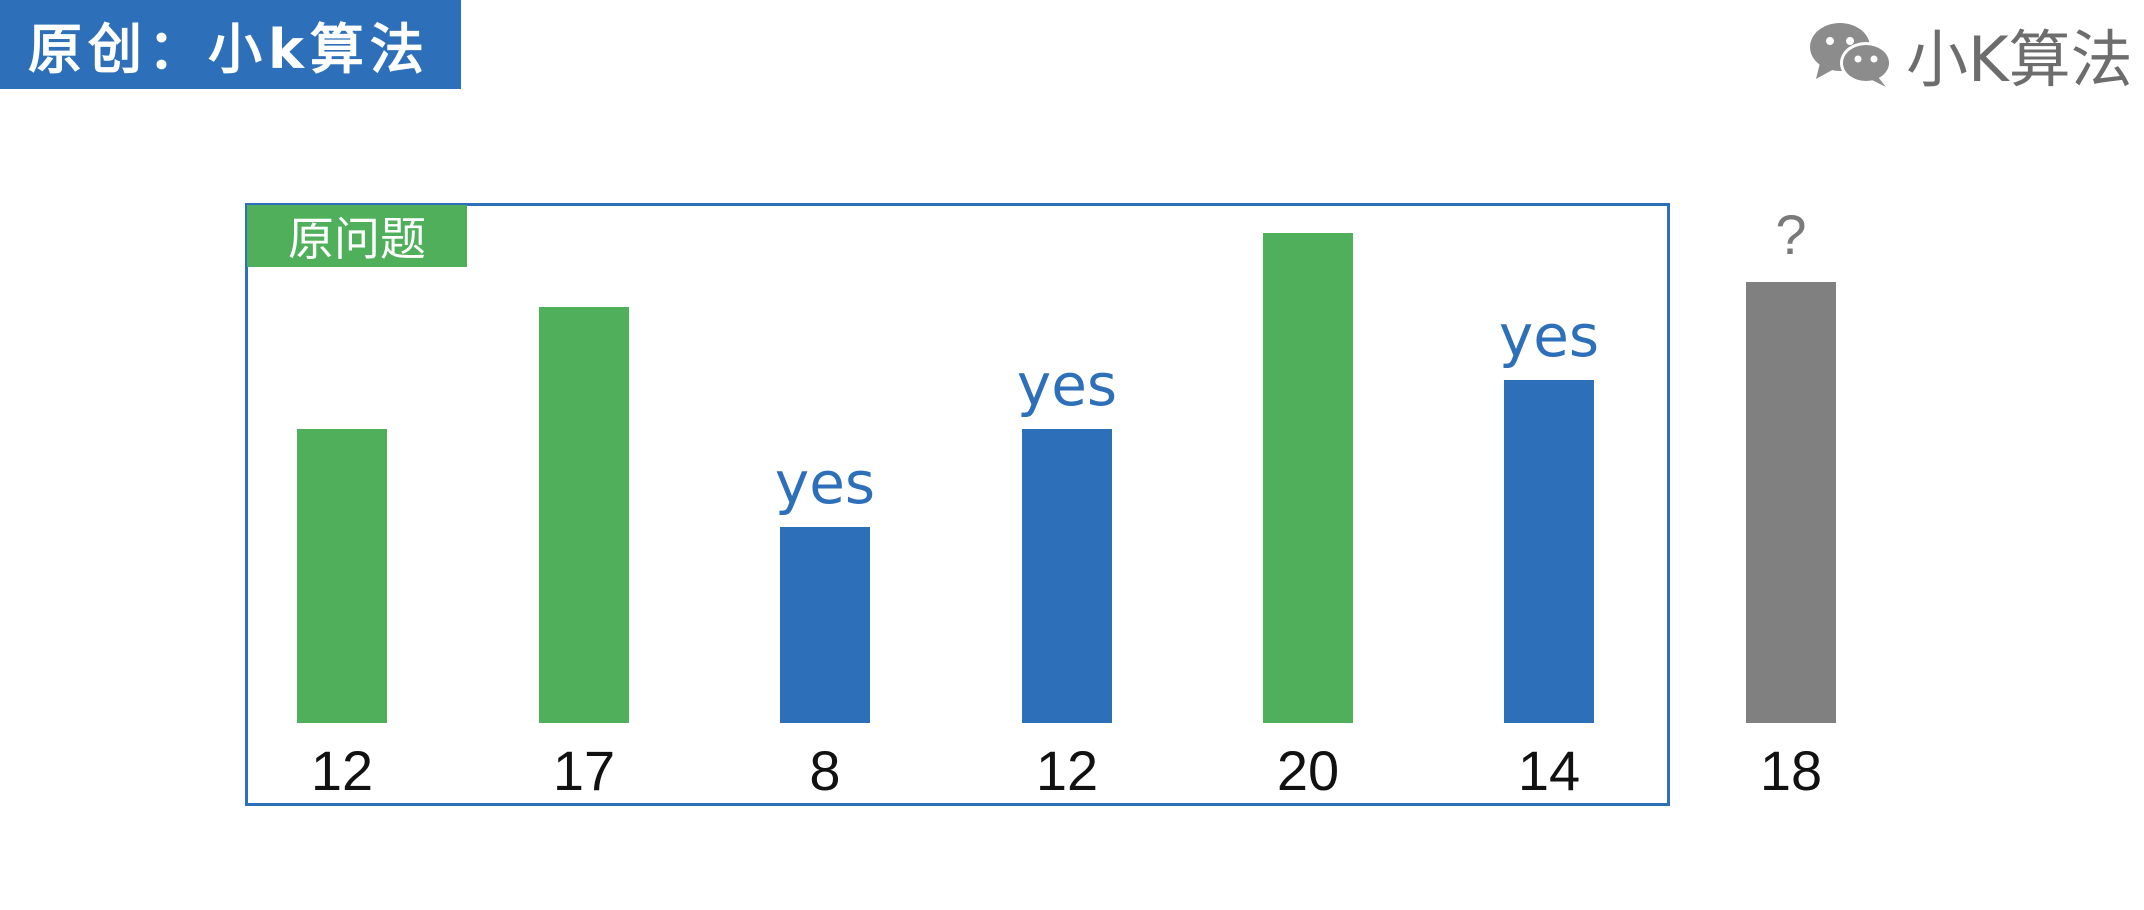 Image resolution: width=2144 pixels, height=910 pixels. I want to click on title-banner: 原创：小k算法, so click(230, 44).